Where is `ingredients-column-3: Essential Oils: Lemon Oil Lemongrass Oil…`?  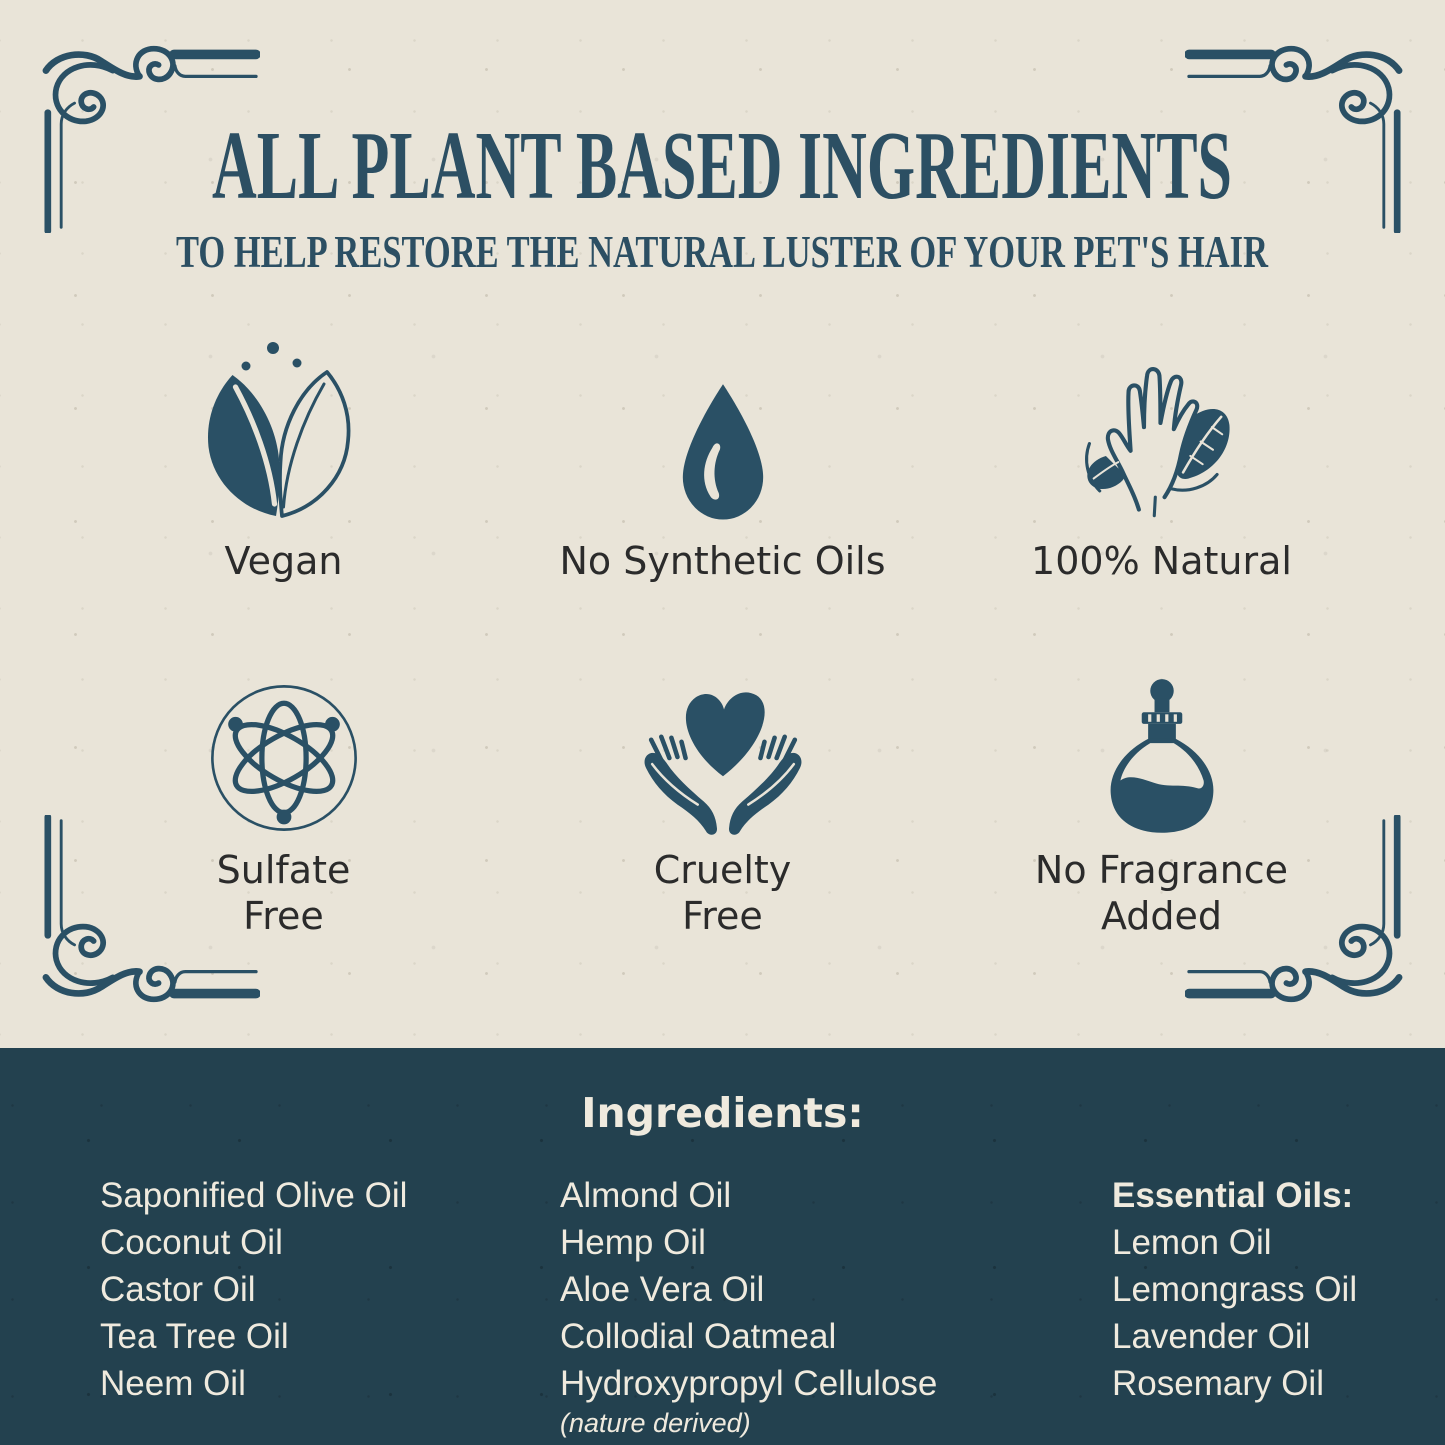 ingredients-column-3: Essential Oils: Lemon Oil Lemongrass Oil… is located at coordinates (1234, 1289).